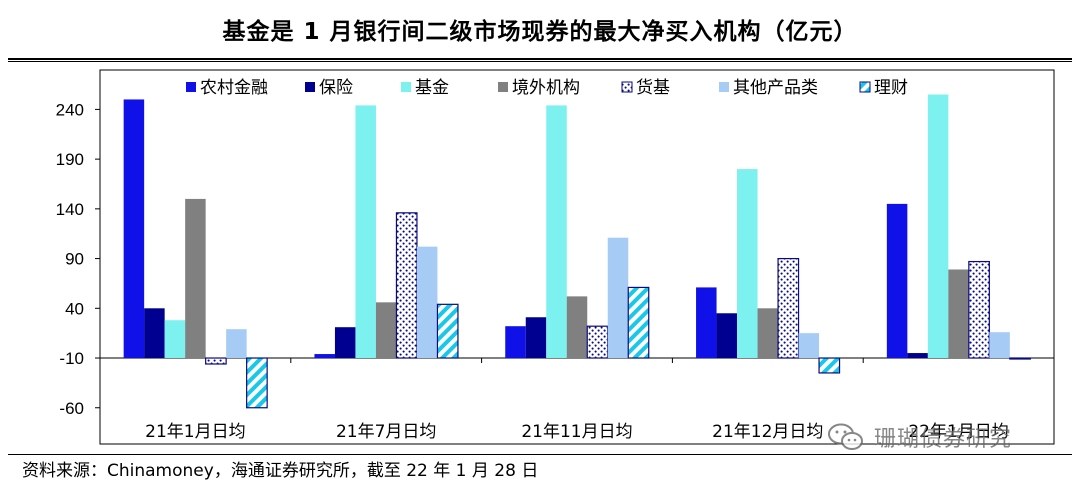  What do you see at coordinates (234, 88) in the screenshot?
I see `legend-label: 农村金融` at bounding box center [234, 88].